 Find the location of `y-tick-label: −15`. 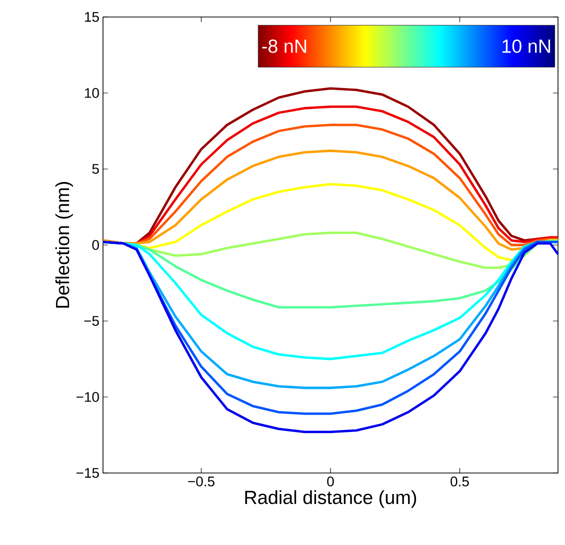

y-tick-label: −15 is located at coordinates (87, 473).